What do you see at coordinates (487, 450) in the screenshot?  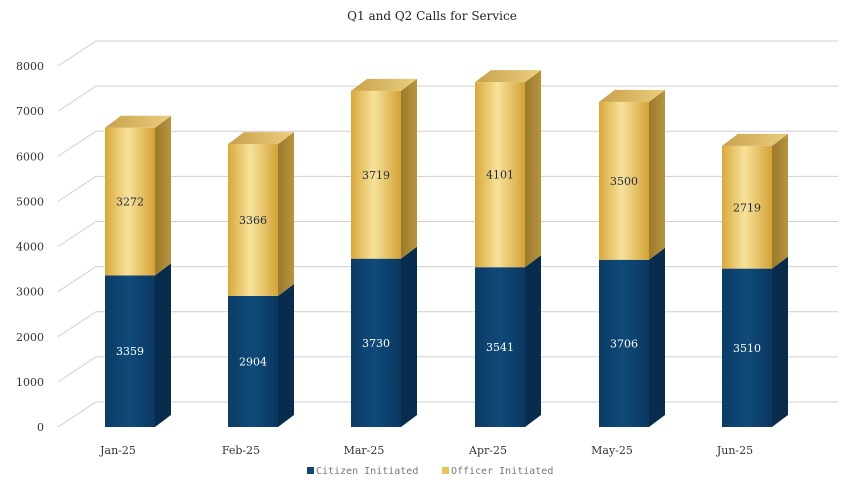 I see `x-category-label: Apr-25` at bounding box center [487, 450].